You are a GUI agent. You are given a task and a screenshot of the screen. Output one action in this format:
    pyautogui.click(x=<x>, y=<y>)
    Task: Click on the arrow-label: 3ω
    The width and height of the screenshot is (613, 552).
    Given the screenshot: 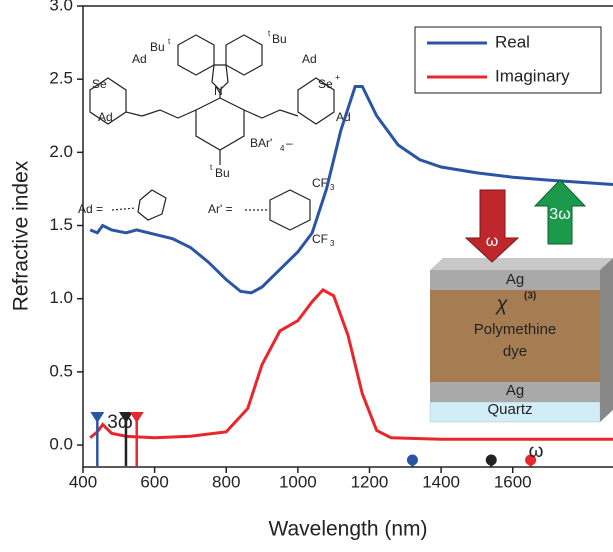 What is the action you would take?
    pyautogui.click(x=559, y=214)
    